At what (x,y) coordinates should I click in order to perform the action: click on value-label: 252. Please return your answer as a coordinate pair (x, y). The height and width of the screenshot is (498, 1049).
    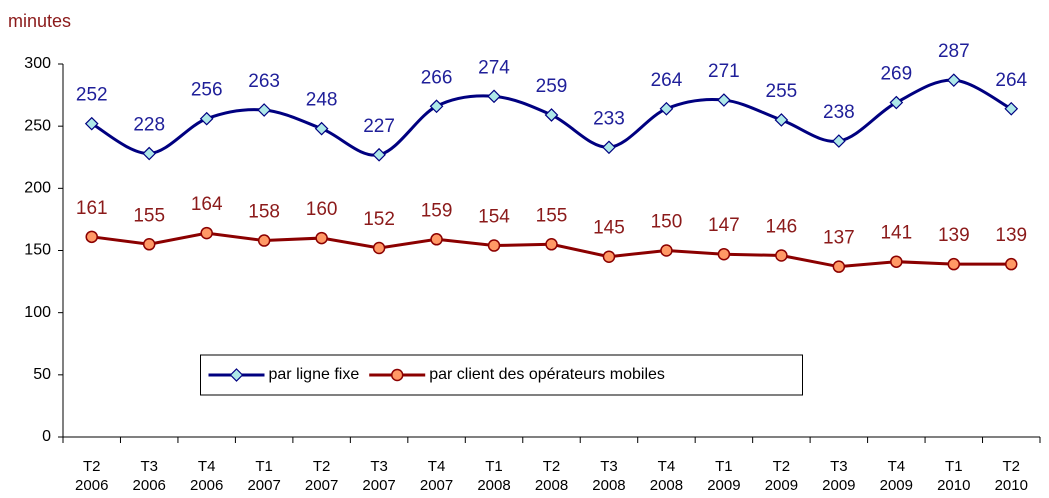
    Looking at the image, I should click on (92, 95).